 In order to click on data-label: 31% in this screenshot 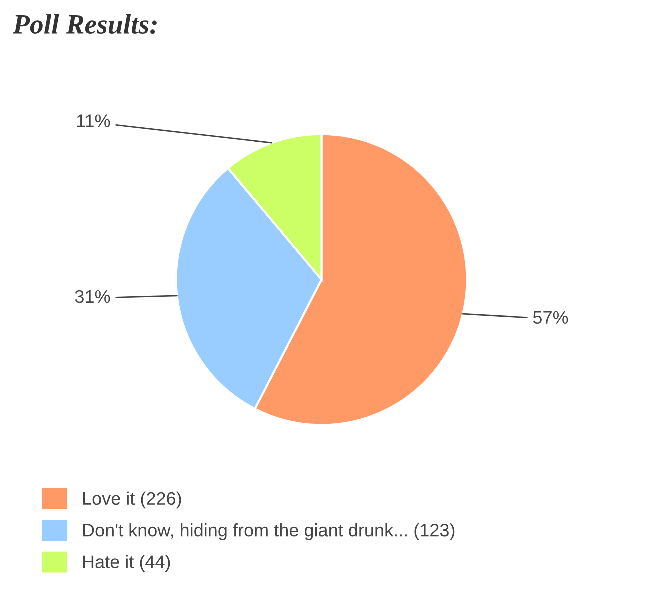, I will do `click(92, 297)`.